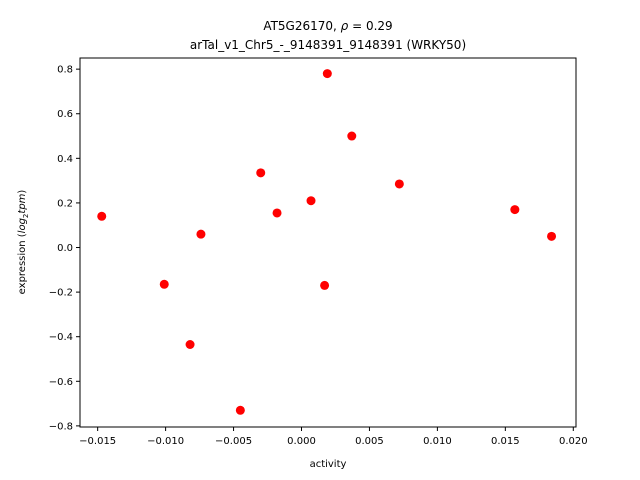 The image size is (640, 480). I want to click on x-tick-label: −0.010, so click(165, 441).